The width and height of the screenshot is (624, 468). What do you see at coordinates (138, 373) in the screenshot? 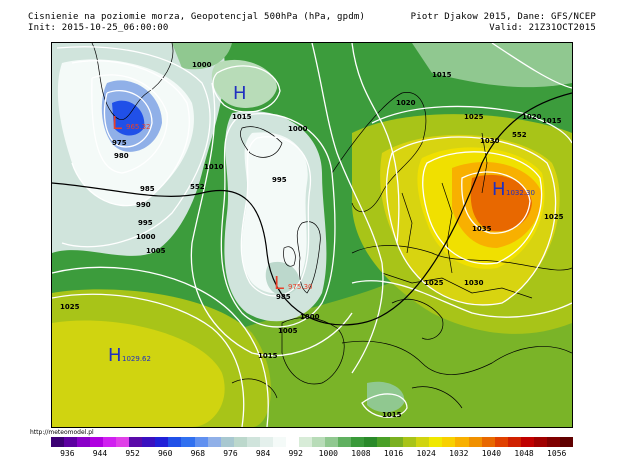
I see `high-center-region` at bounding box center [138, 373].